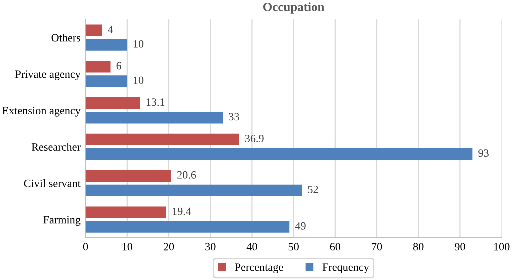 Image resolution: width=520 pixels, height=280 pixels. Describe the element at coordinates (377, 247) in the screenshot. I see `x-tick-label: 70` at that location.